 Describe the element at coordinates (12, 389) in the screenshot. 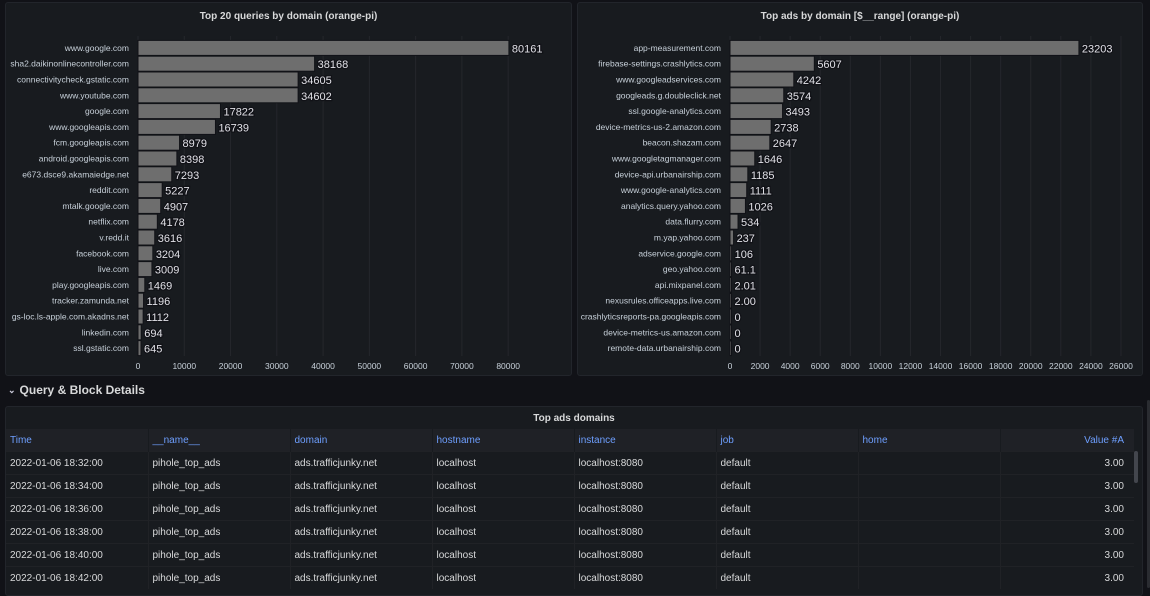

I see `chevron-down-icon: ⌄` at that location.